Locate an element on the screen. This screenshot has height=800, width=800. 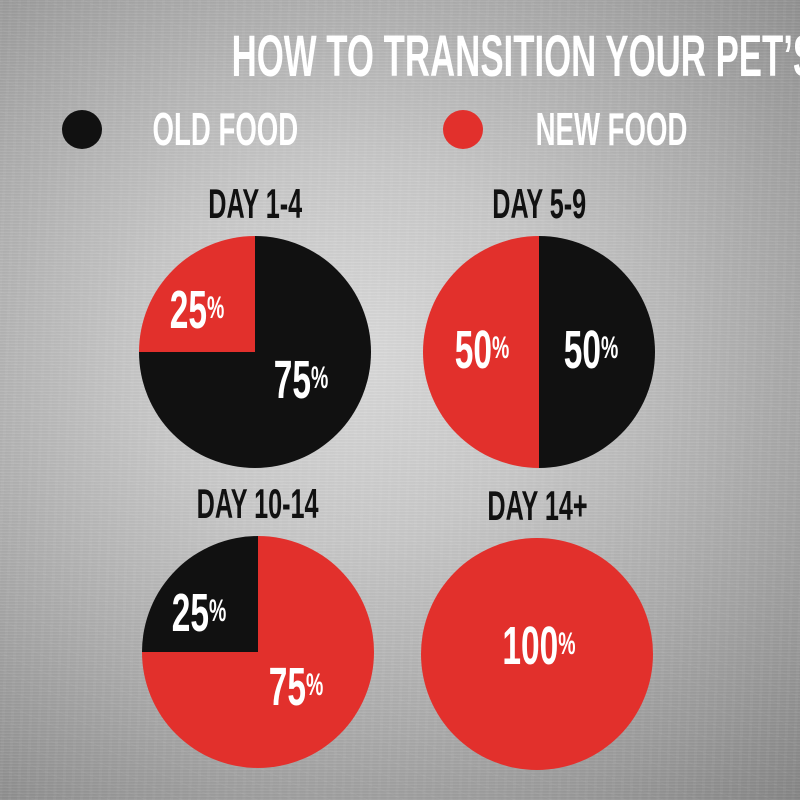
slice-label-new-food-75: 75% is located at coordinates (296, 686).